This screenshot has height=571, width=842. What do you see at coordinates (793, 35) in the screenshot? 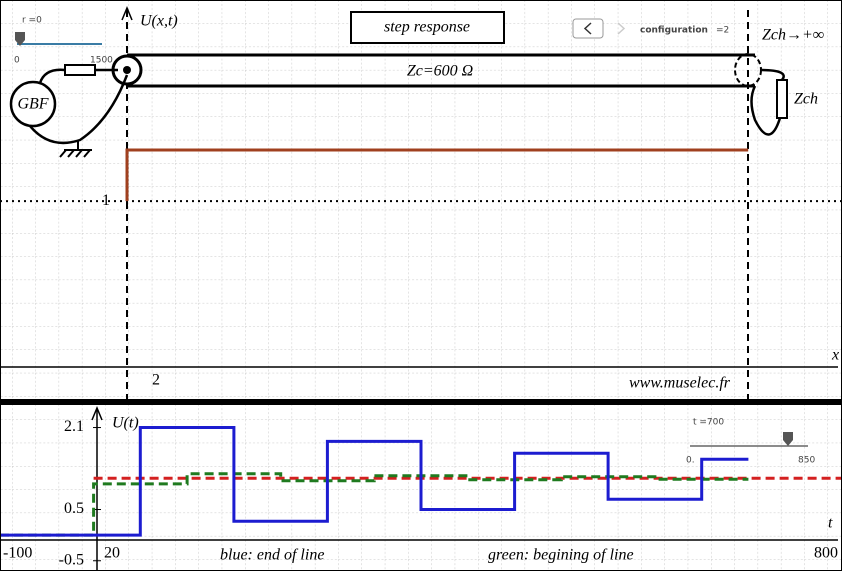
I see `load-condition: Zch→+∞` at bounding box center [793, 35].